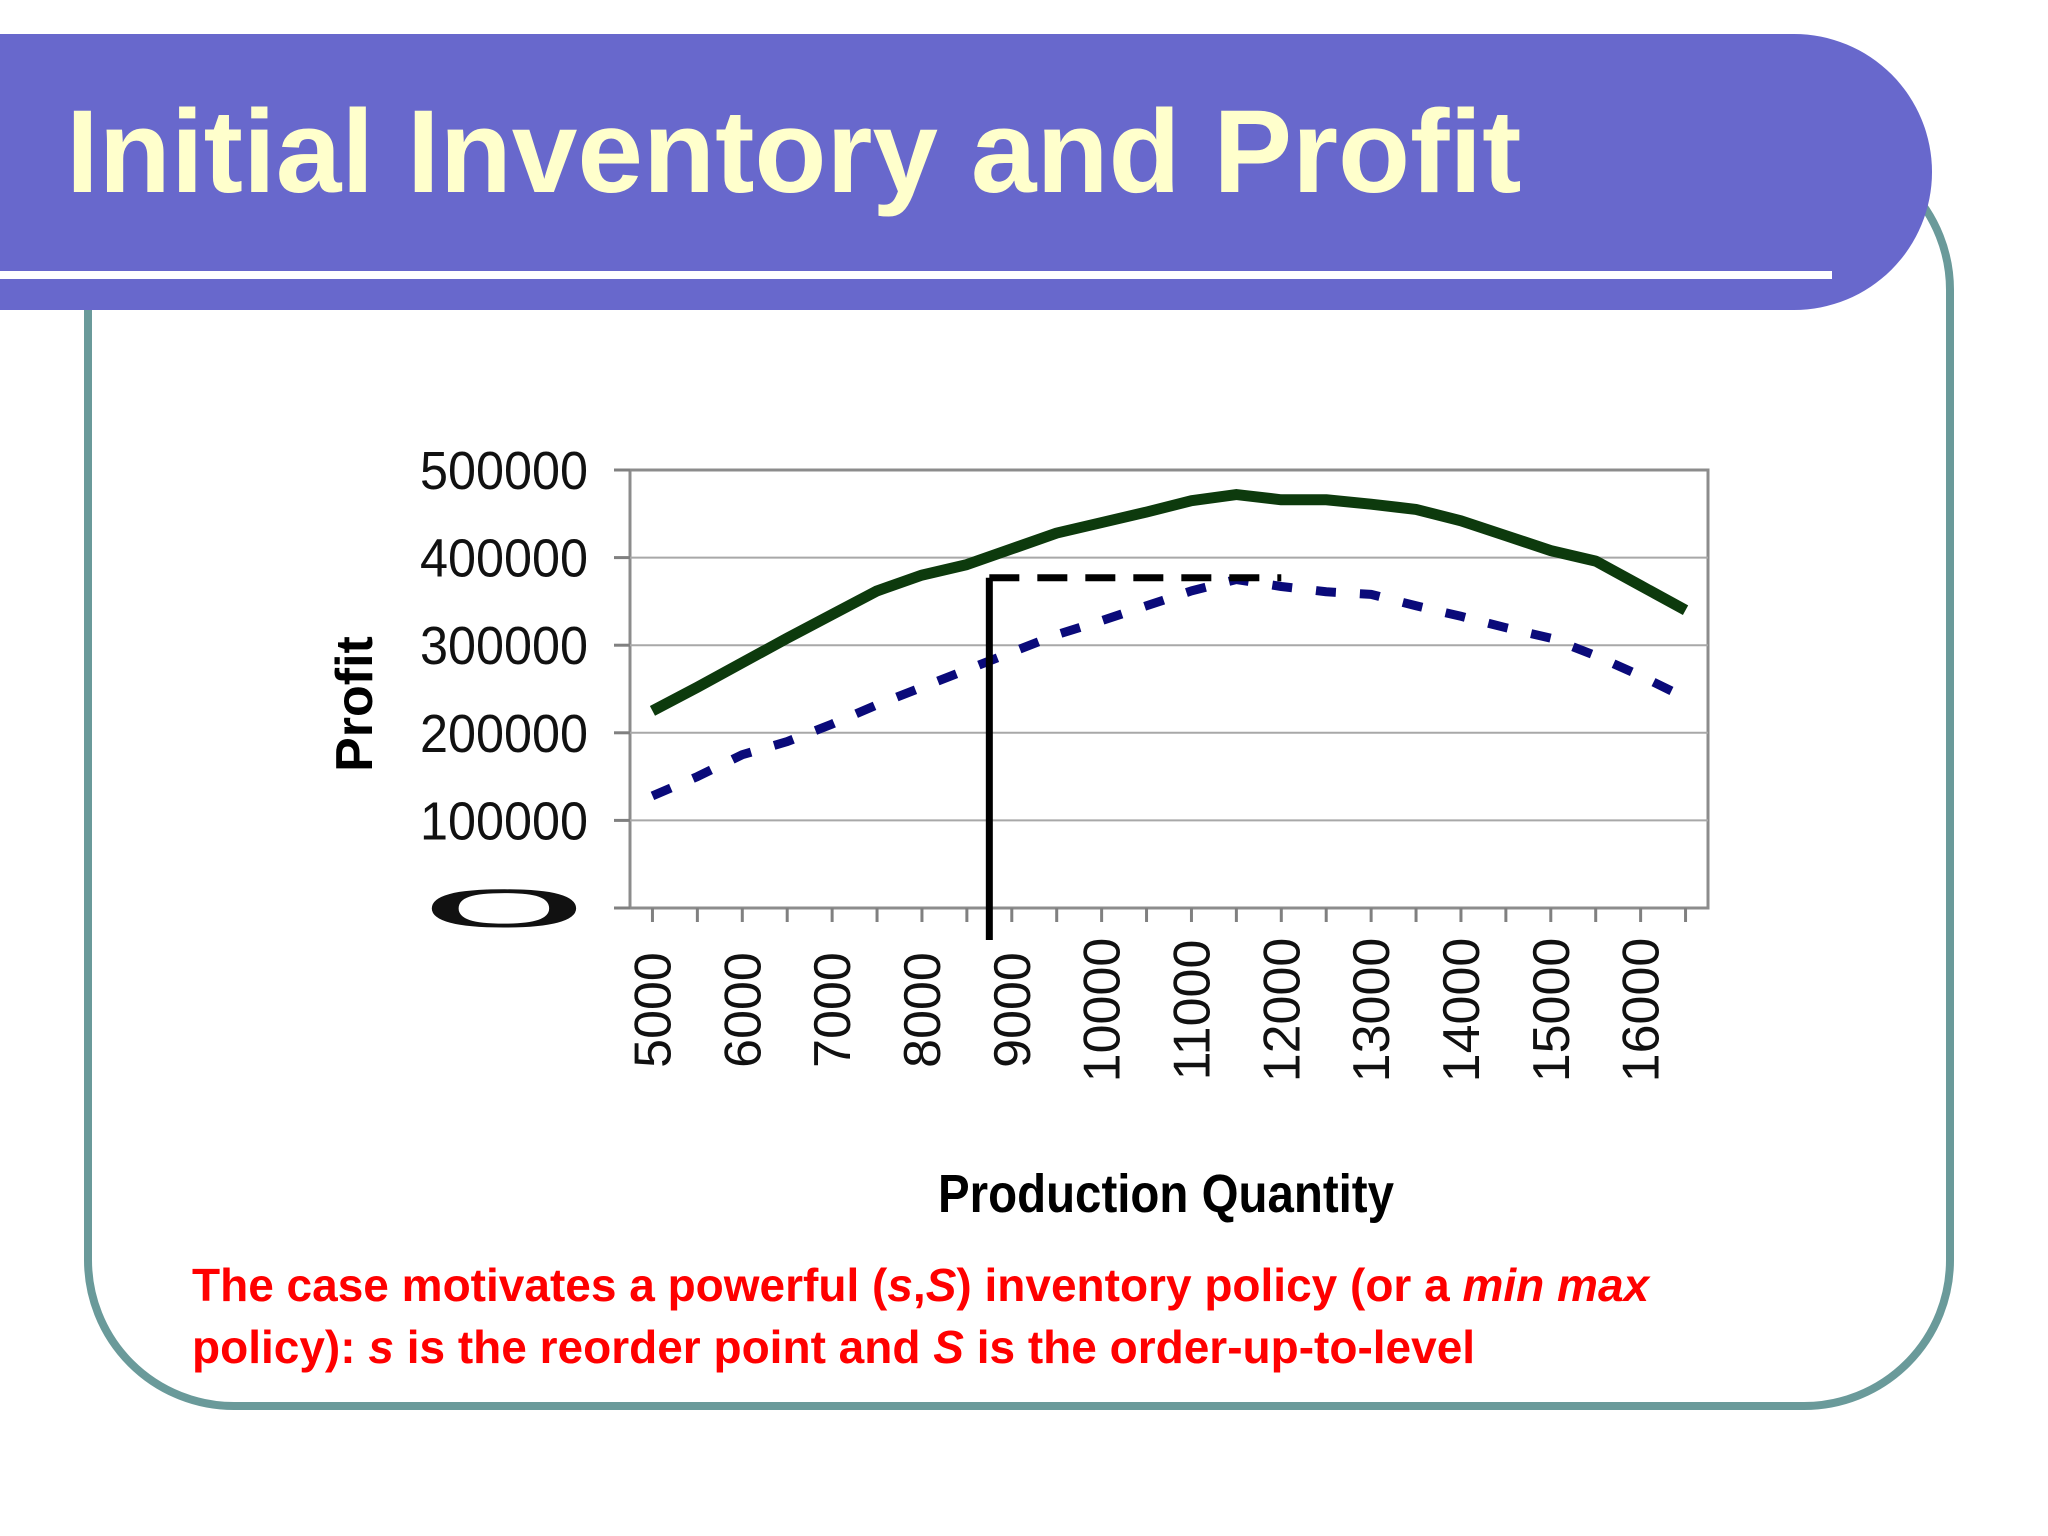 This screenshot has width=2048, height=1536. Describe the element at coordinates (1282, 1010) in the screenshot. I see `x-tick-label: 12000` at that location.